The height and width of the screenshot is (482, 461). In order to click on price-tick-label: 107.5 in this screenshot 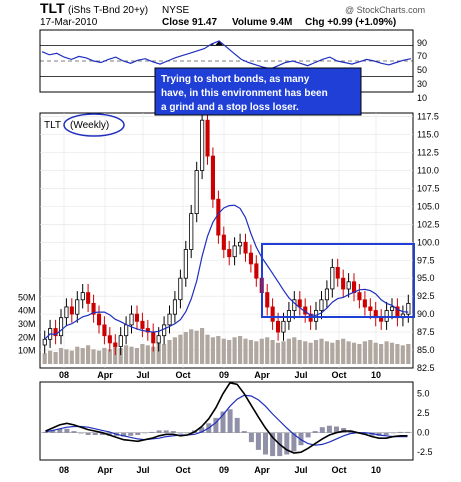, I will do `click(428, 188)`.